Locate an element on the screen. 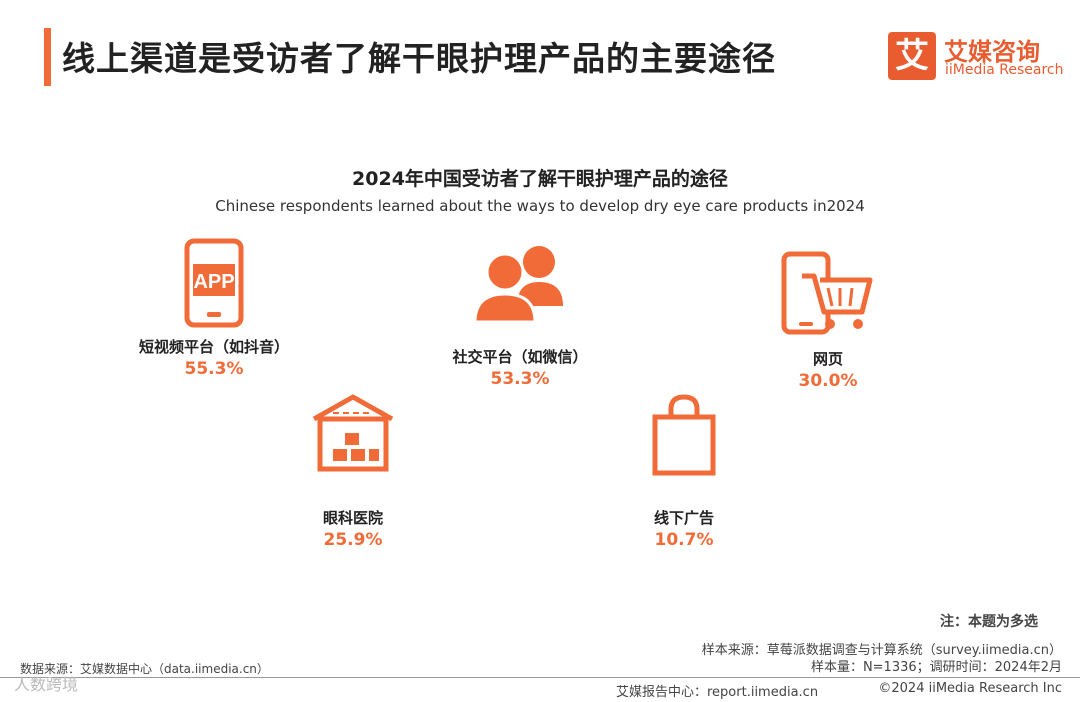 This screenshot has height=702, width=1080. svg-text: APP is located at coordinates (213, 282).